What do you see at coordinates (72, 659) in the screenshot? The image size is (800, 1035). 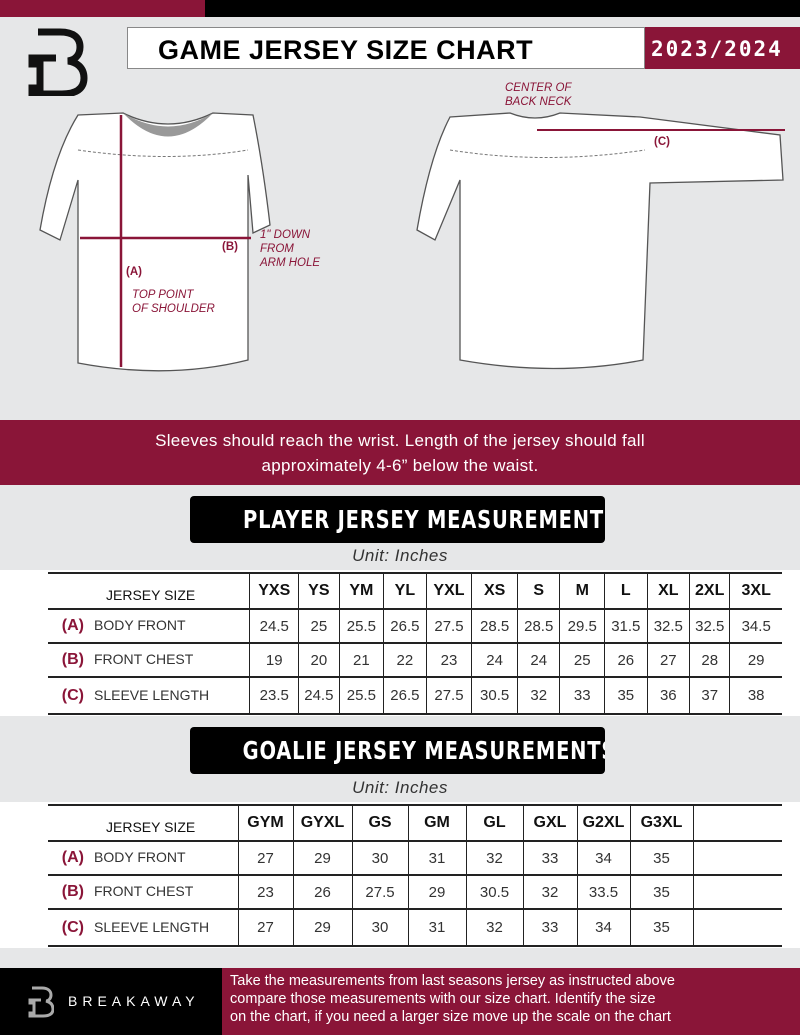 I see `row-letter: (B)` at bounding box center [72, 659].